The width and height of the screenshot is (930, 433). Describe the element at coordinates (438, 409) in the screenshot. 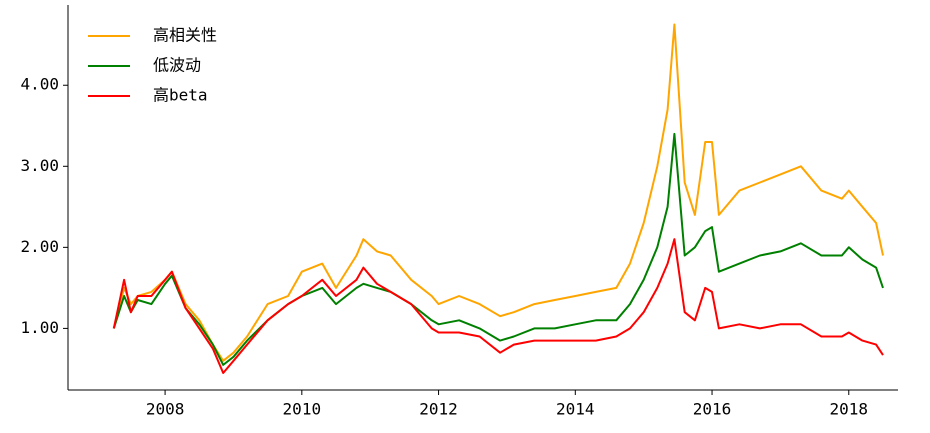

I see `x-tick-label: 2012` at that location.